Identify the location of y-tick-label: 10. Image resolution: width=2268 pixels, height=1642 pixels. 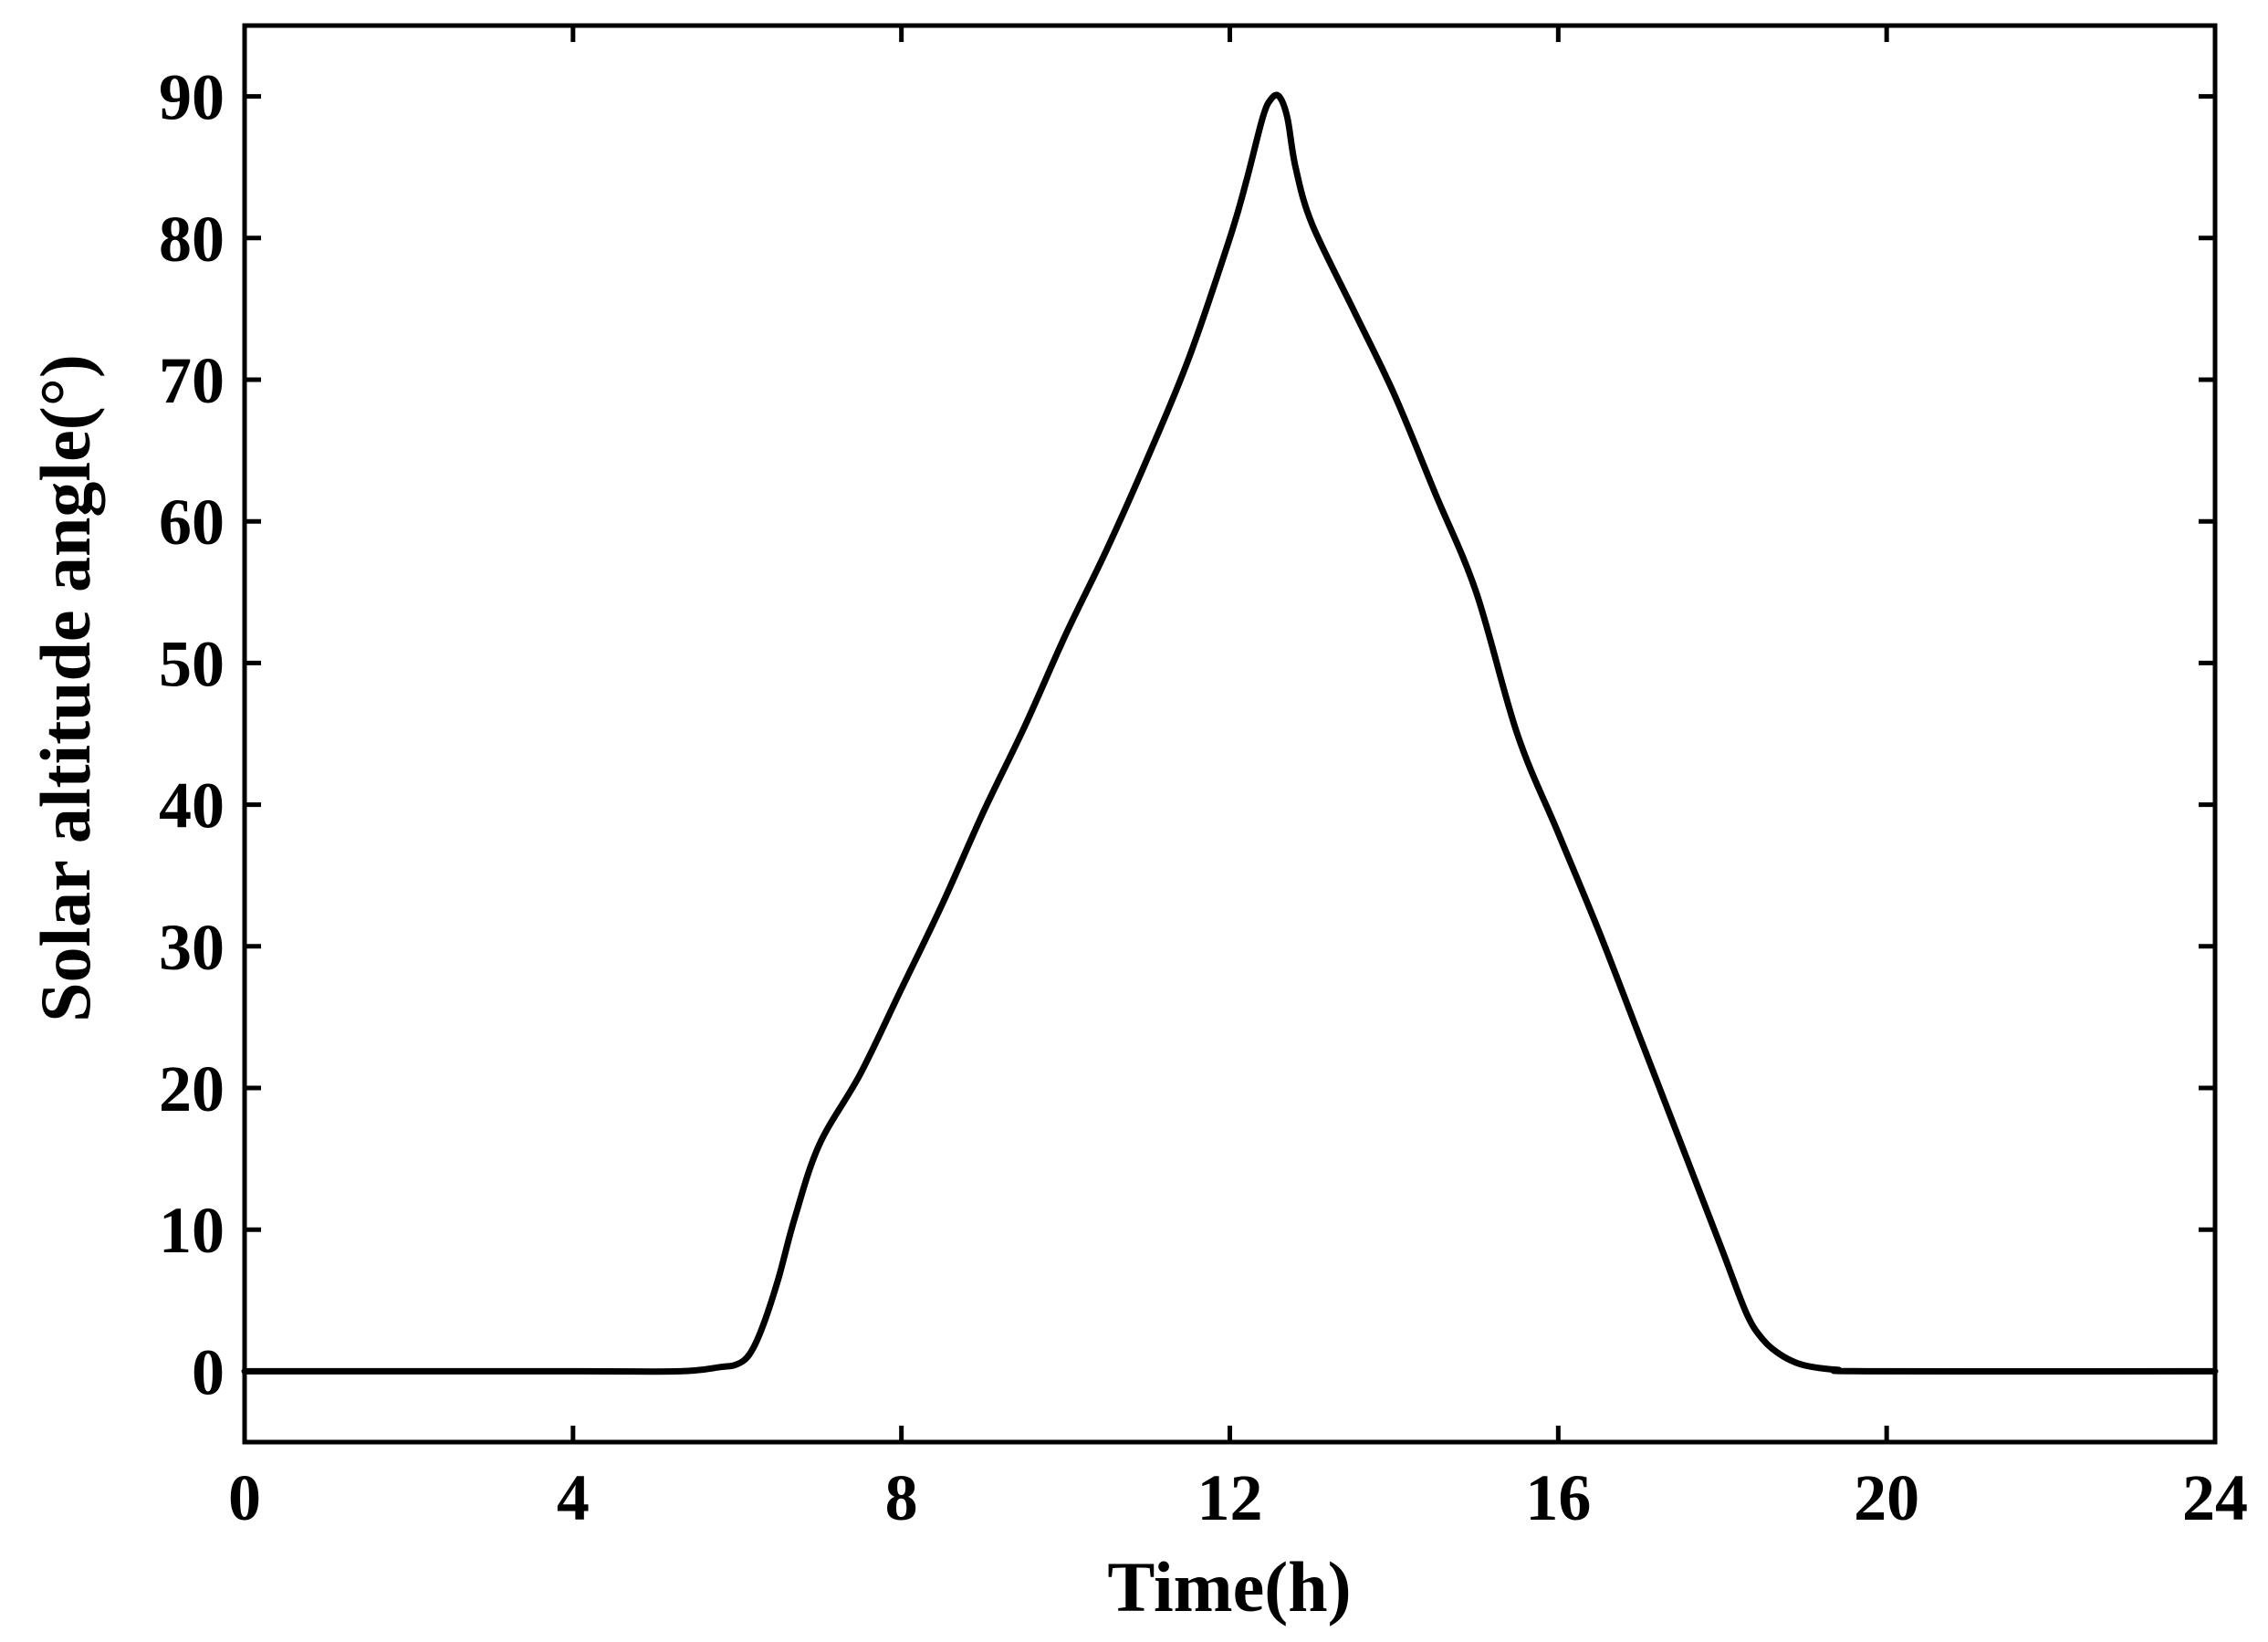
(192, 1230).